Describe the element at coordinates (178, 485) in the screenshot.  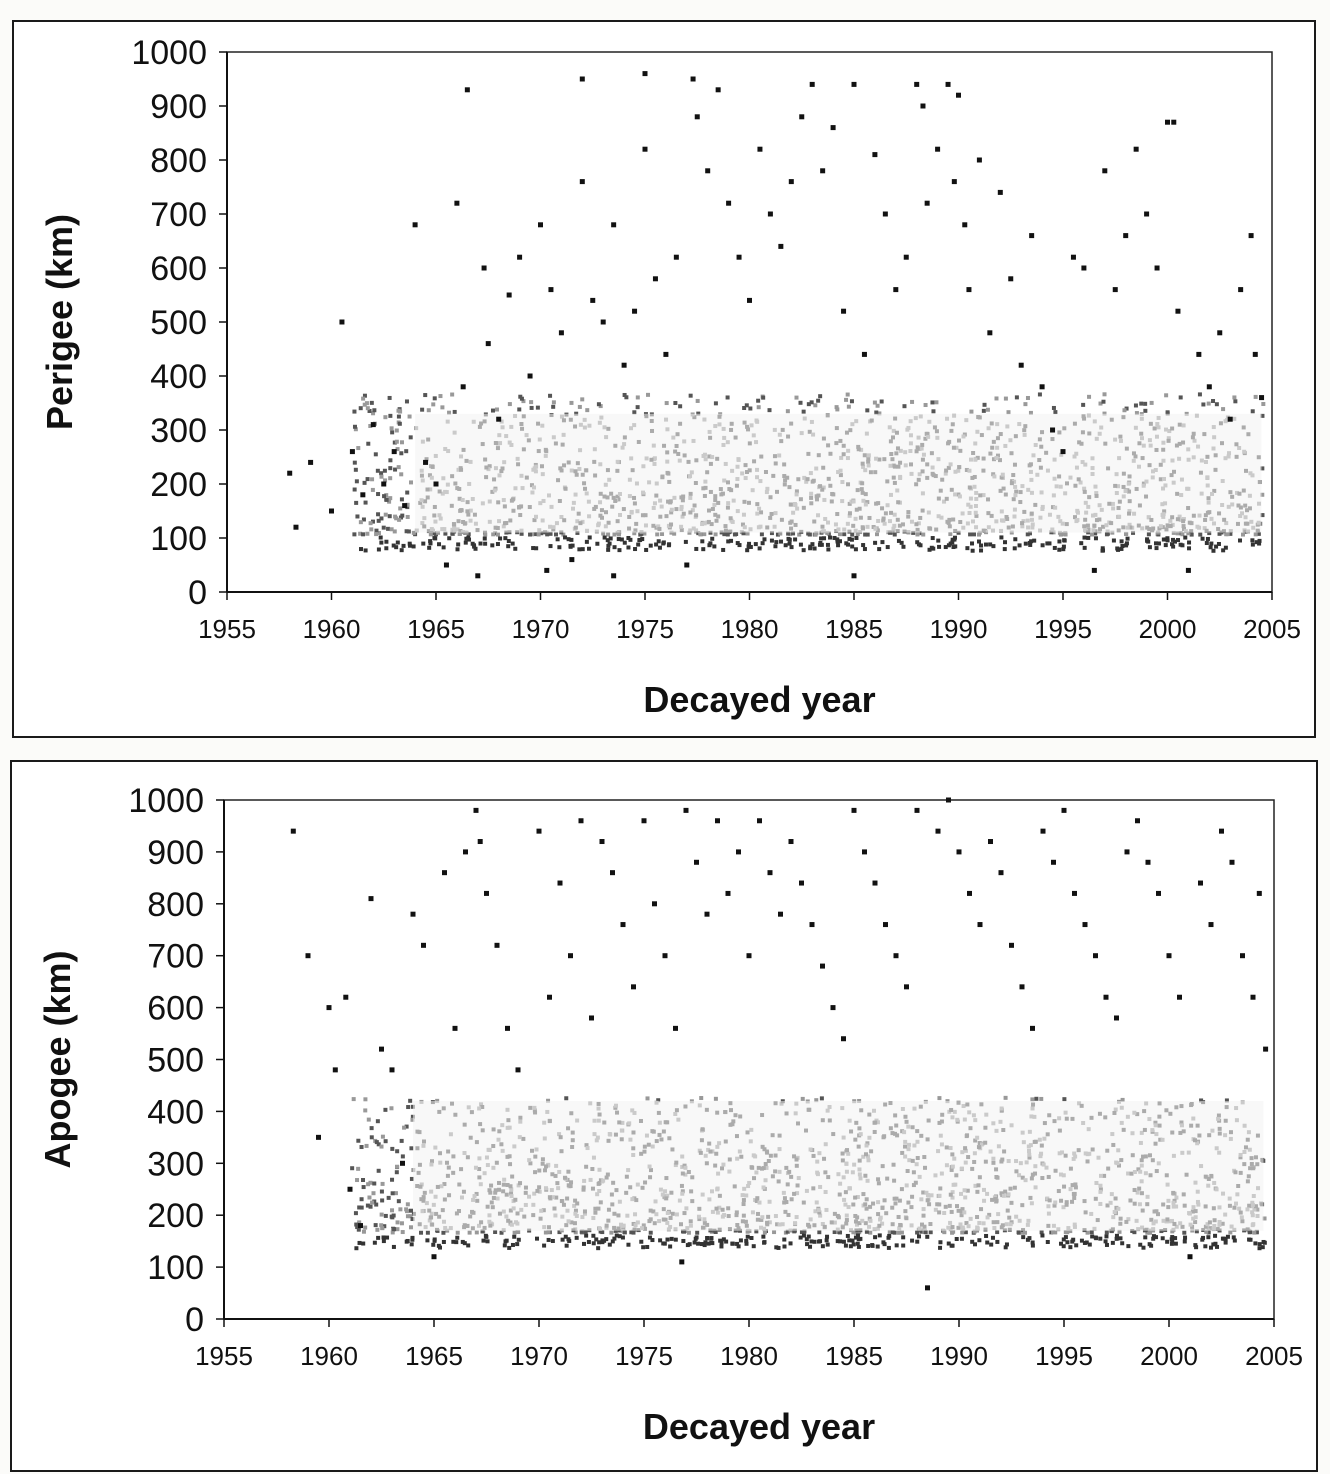
I see `c0-y-tick-label: 200` at that location.